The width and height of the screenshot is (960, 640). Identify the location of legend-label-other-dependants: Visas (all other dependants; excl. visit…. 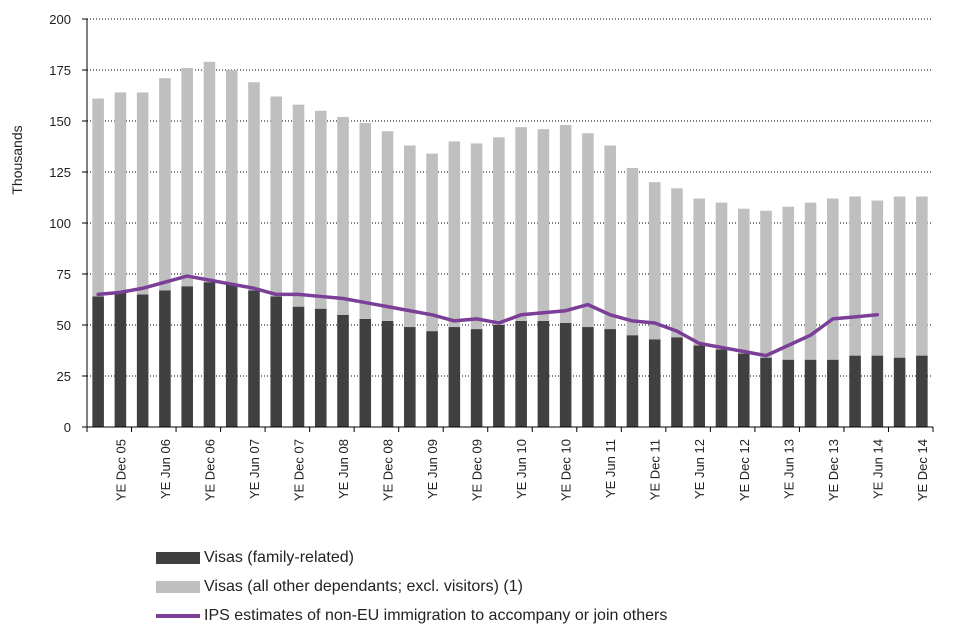
(363, 586).